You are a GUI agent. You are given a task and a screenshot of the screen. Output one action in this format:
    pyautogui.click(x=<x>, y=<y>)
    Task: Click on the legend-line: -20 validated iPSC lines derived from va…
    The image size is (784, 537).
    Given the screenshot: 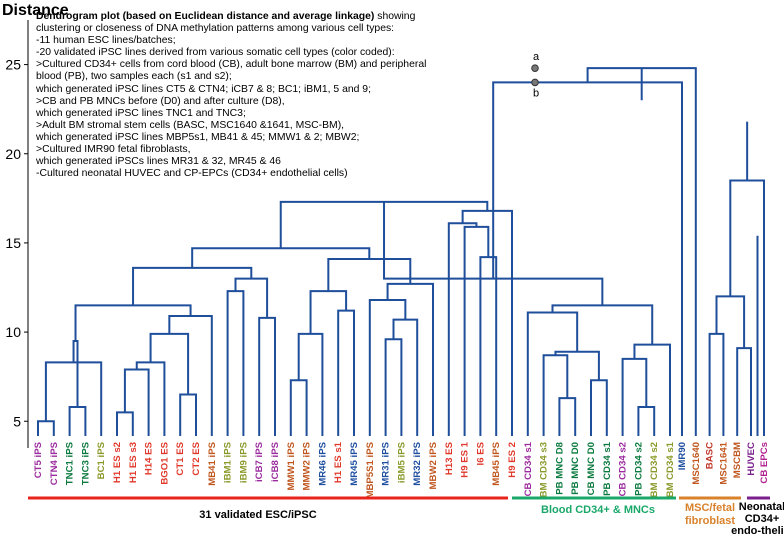 What is the action you would take?
    pyautogui.click(x=215, y=53)
    